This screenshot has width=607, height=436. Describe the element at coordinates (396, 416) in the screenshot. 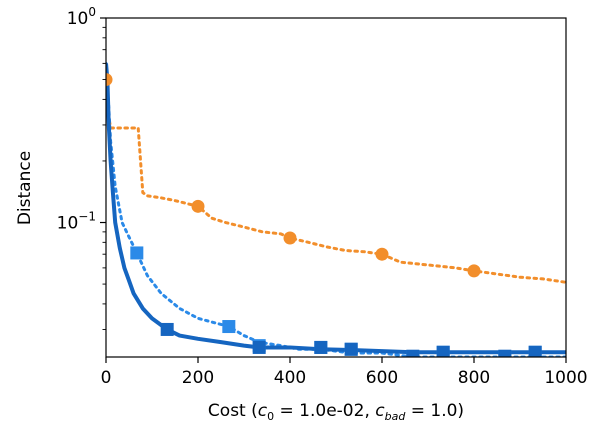

I see `x-axis-label-cbad-sub: bad` at that location.